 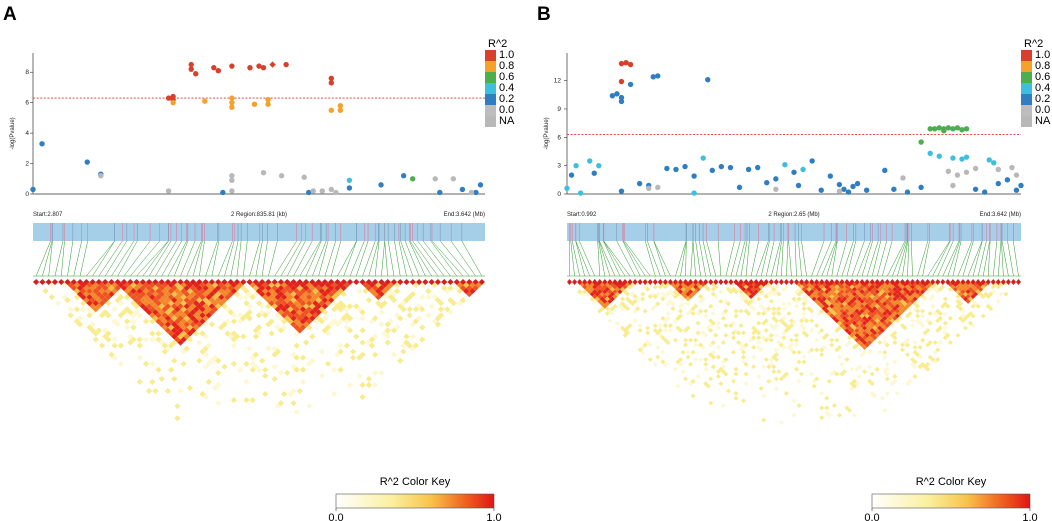 What do you see at coordinates (1042, 88) in the screenshot?
I see `legend-label: 0.4` at bounding box center [1042, 88].